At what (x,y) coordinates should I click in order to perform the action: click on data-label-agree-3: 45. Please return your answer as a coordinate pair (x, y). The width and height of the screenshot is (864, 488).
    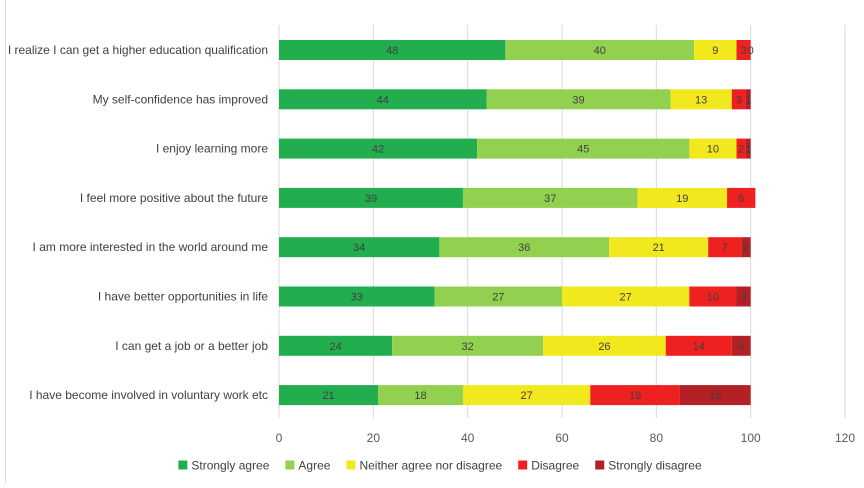
    Looking at the image, I should click on (583, 150).